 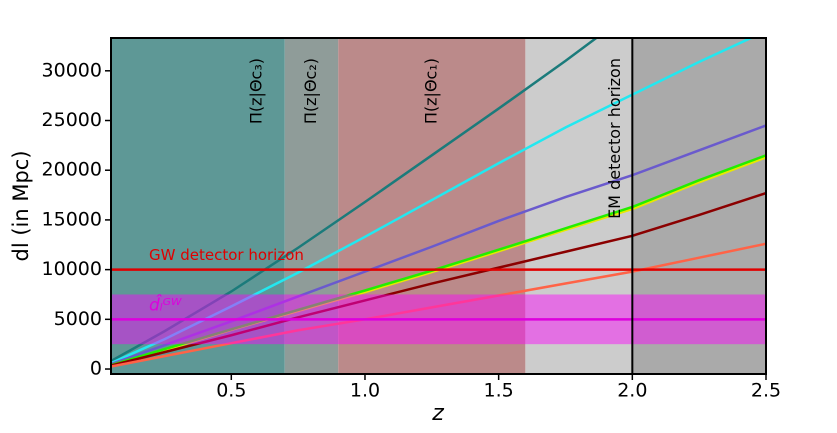 I want to click on y-tick-label: 10000, so click(x=72, y=269).